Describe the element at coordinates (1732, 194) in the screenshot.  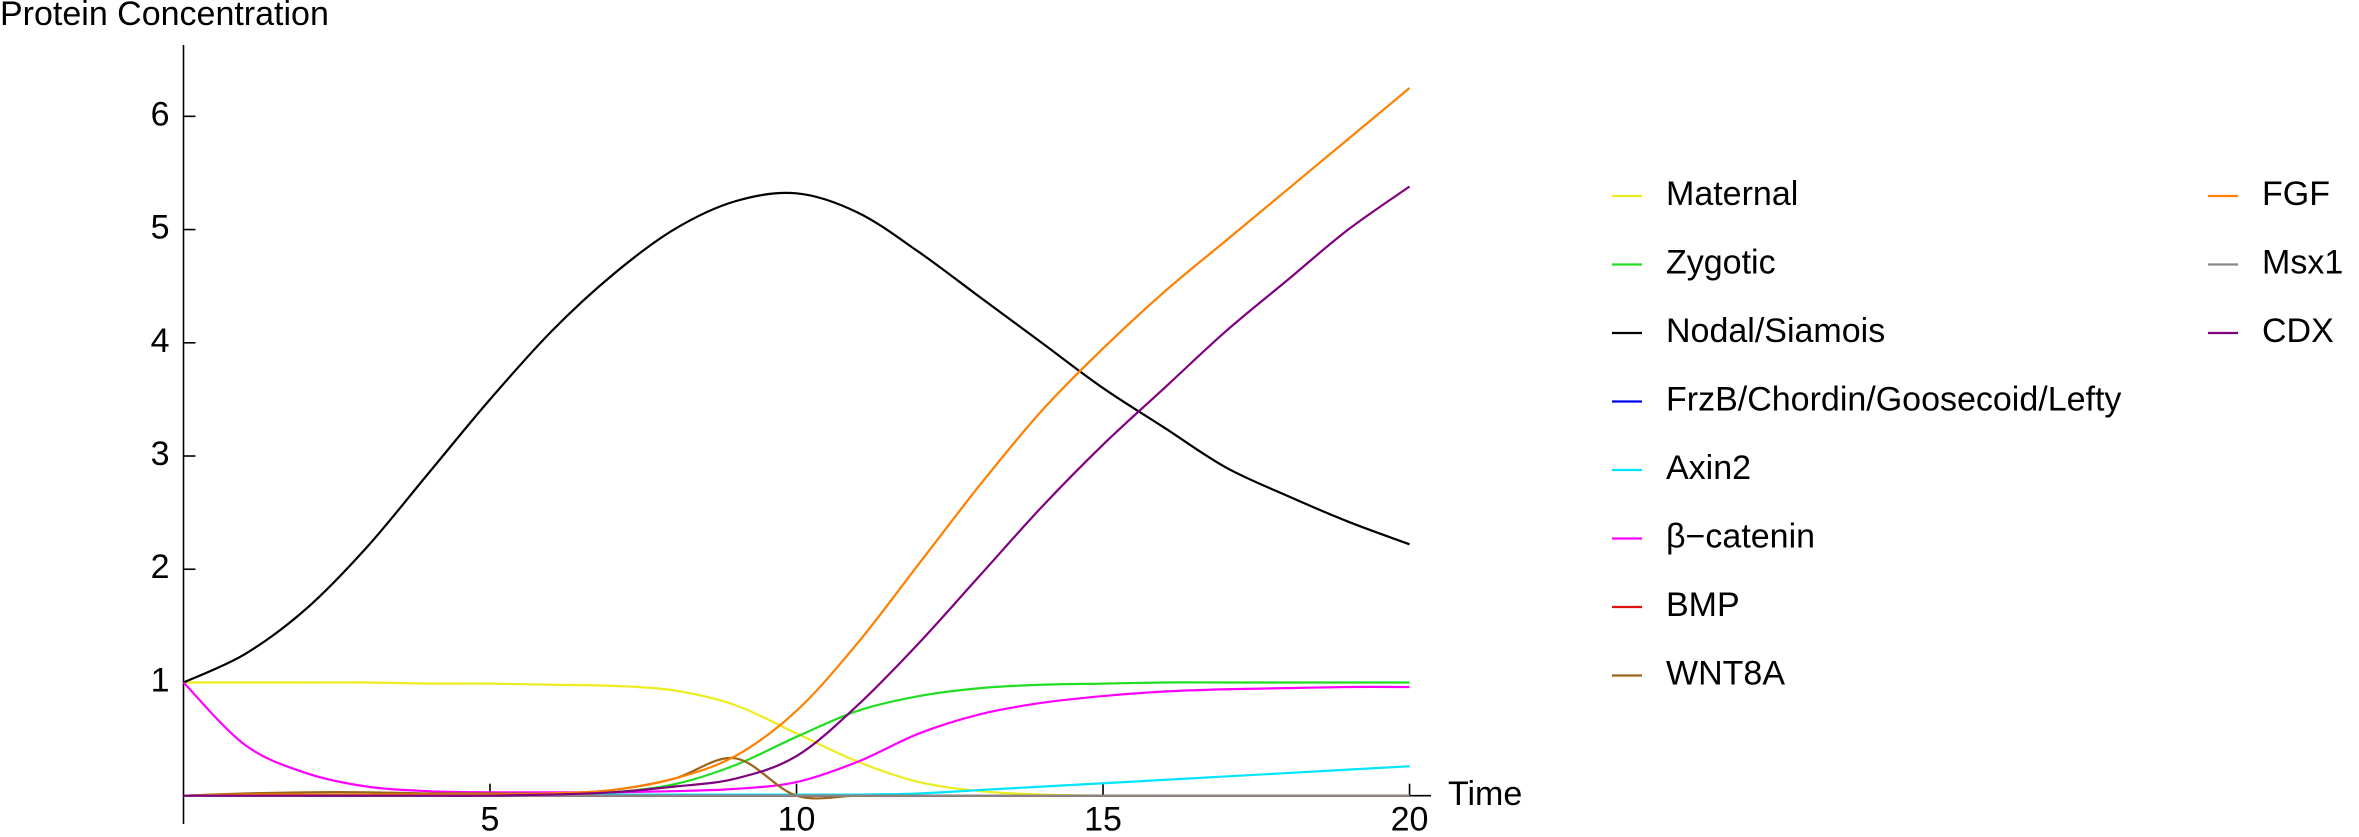
I see `legend-label: Maternal` at that location.